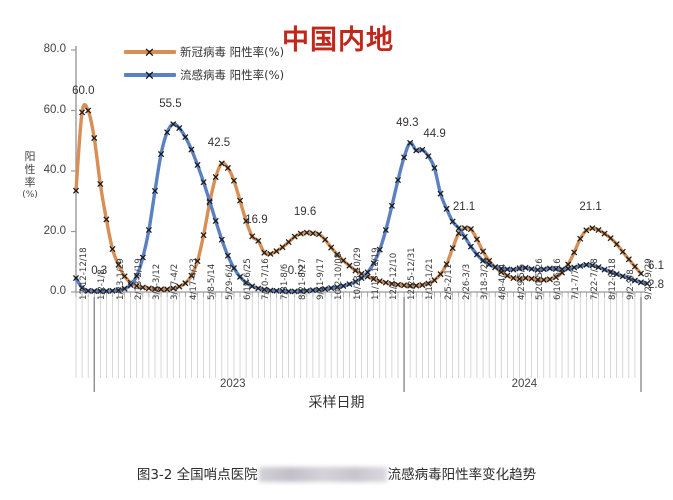  What do you see at coordinates (612, 279) in the screenshot?
I see `x-tick-label: 8/12-8/18` at bounding box center [612, 279].